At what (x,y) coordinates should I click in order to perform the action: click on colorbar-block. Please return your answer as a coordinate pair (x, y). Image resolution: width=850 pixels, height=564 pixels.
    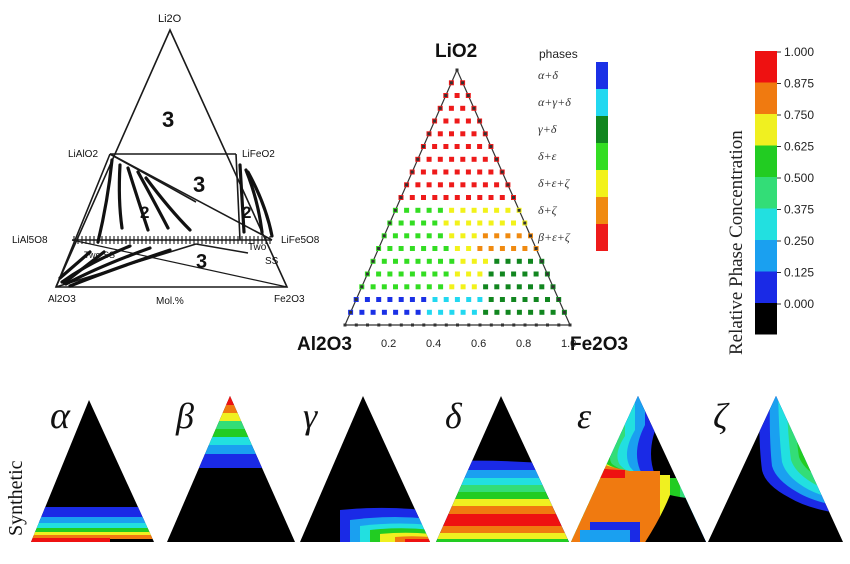
    Looking at the image, I should click on (766, 98).